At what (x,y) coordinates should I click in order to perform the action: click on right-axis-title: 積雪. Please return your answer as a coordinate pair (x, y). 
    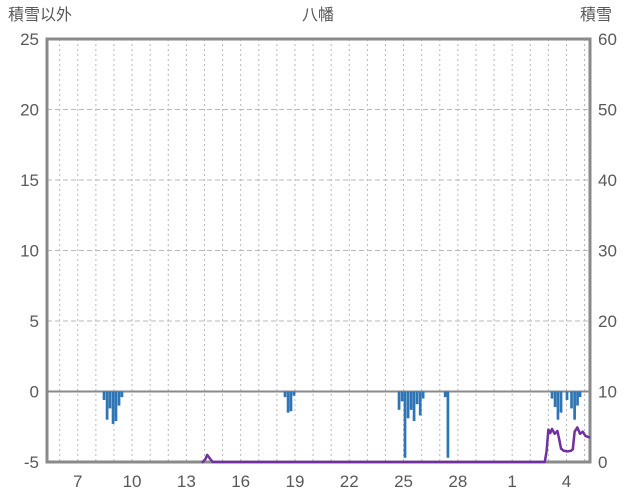
    Looking at the image, I should click on (595, 15).